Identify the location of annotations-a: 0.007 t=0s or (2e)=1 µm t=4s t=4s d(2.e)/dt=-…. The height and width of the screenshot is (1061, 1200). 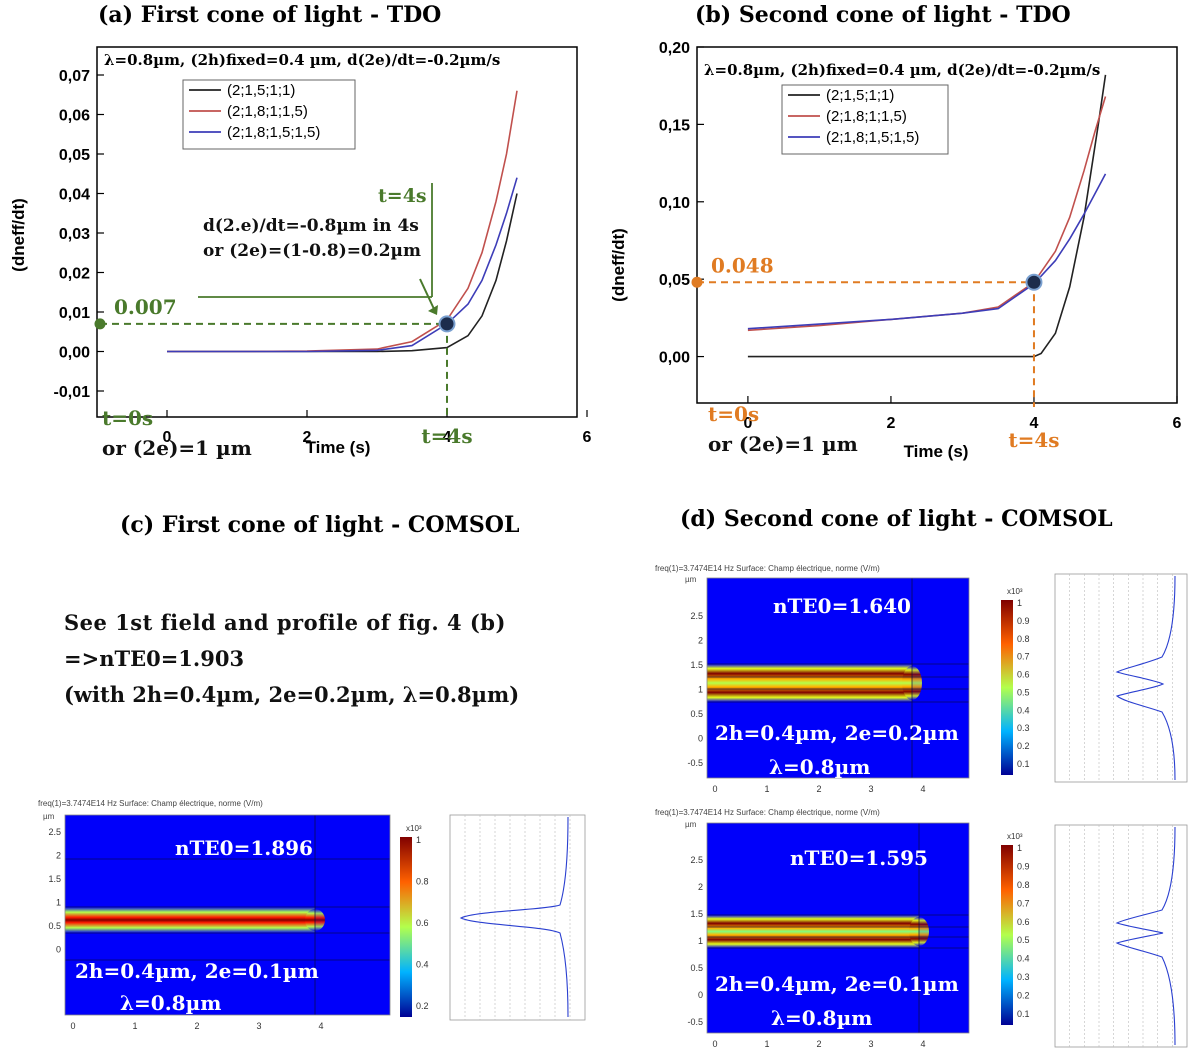
(283, 321).